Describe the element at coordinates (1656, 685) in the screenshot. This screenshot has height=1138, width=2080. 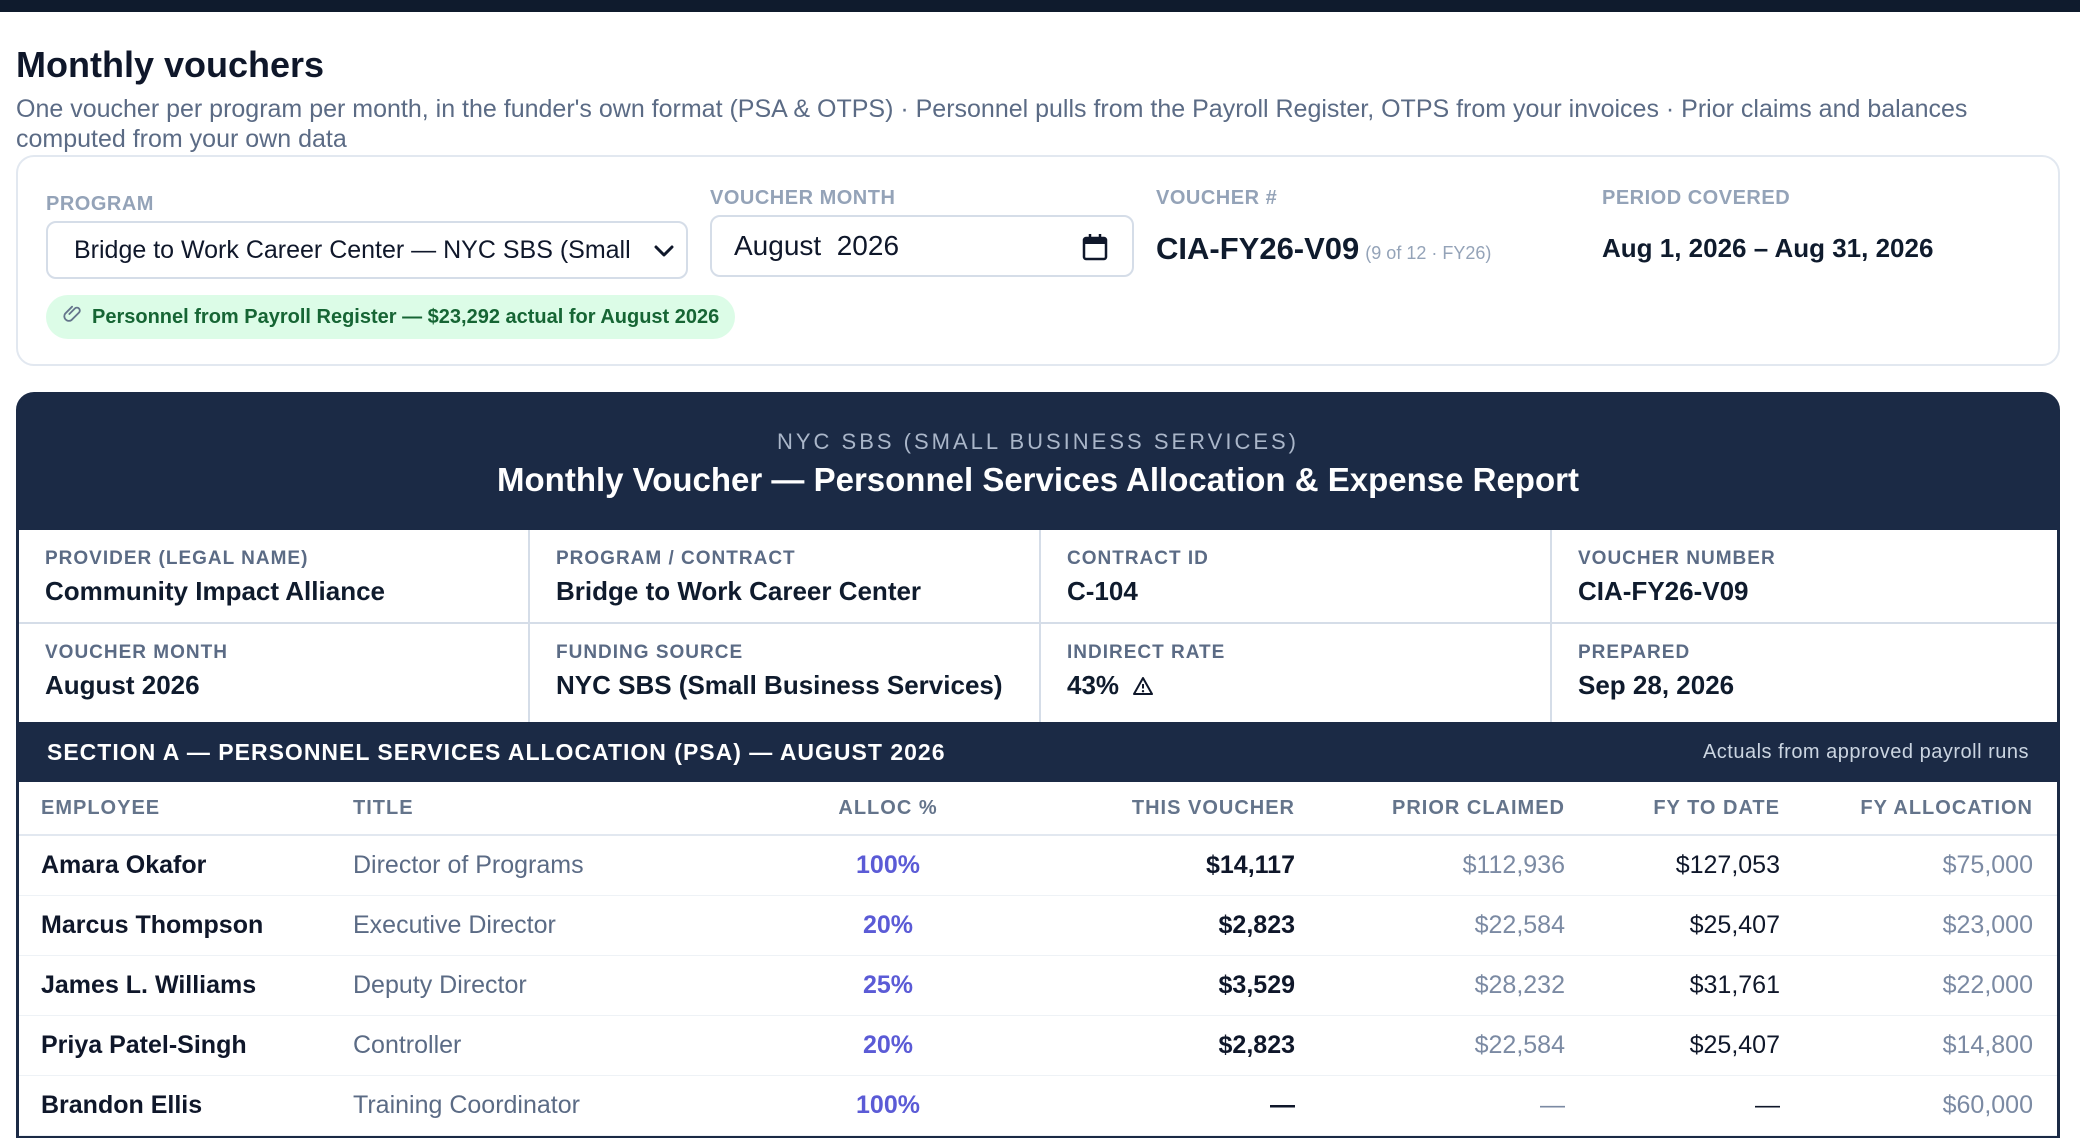
I see `info-value: Sep 28, 2026` at that location.